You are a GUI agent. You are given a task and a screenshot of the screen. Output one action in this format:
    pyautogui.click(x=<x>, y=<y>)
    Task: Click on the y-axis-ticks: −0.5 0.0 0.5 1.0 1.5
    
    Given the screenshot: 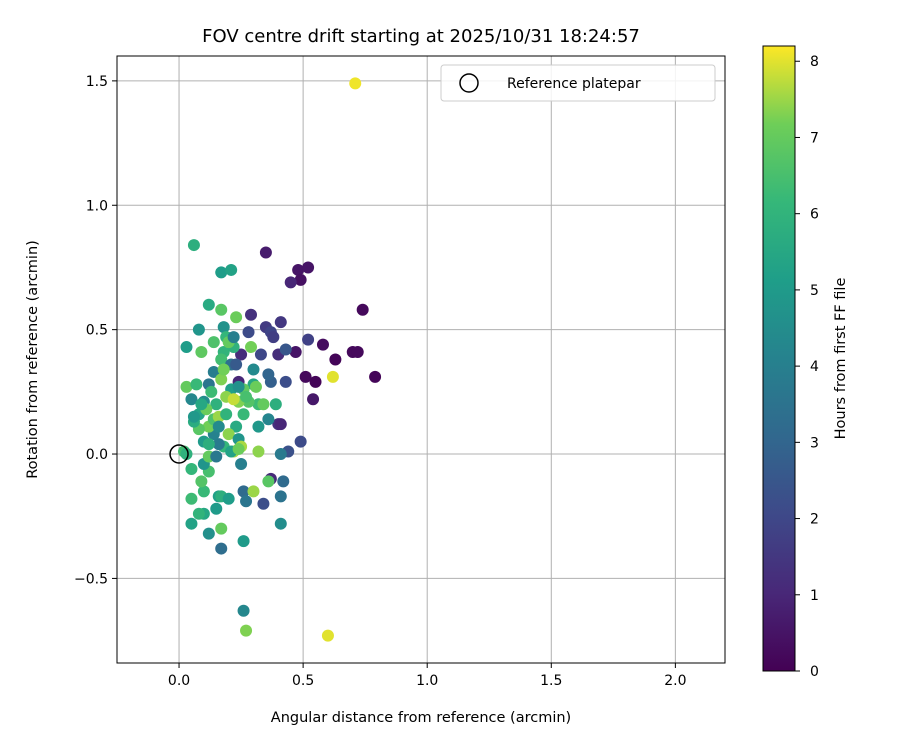 What is the action you would take?
    pyautogui.click(x=95, y=330)
    